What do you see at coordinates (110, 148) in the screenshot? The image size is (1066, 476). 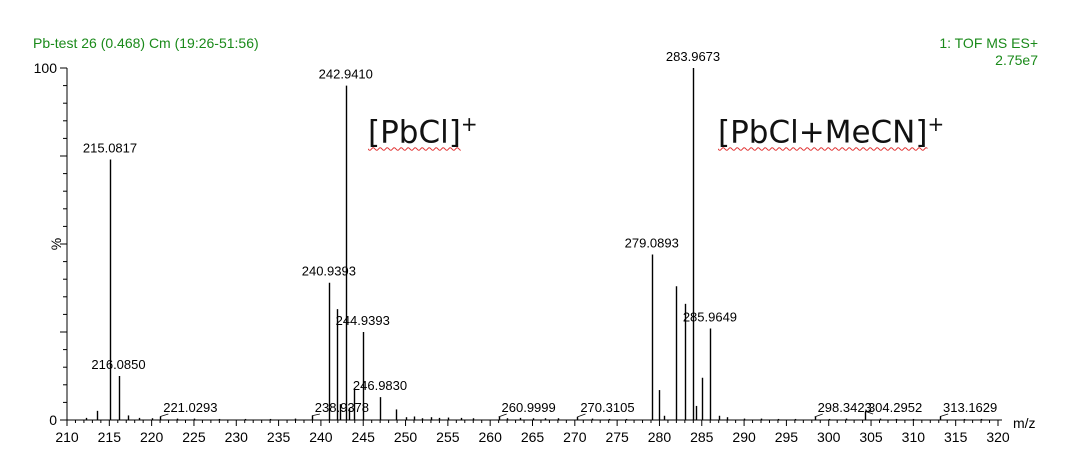 I see `peak-label: 215.0817` at bounding box center [110, 148].